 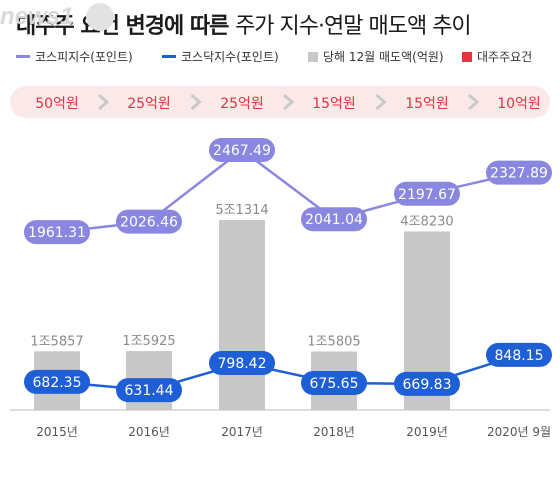 I want to click on x-tick-label-2: 2017년, so click(x=242, y=432).